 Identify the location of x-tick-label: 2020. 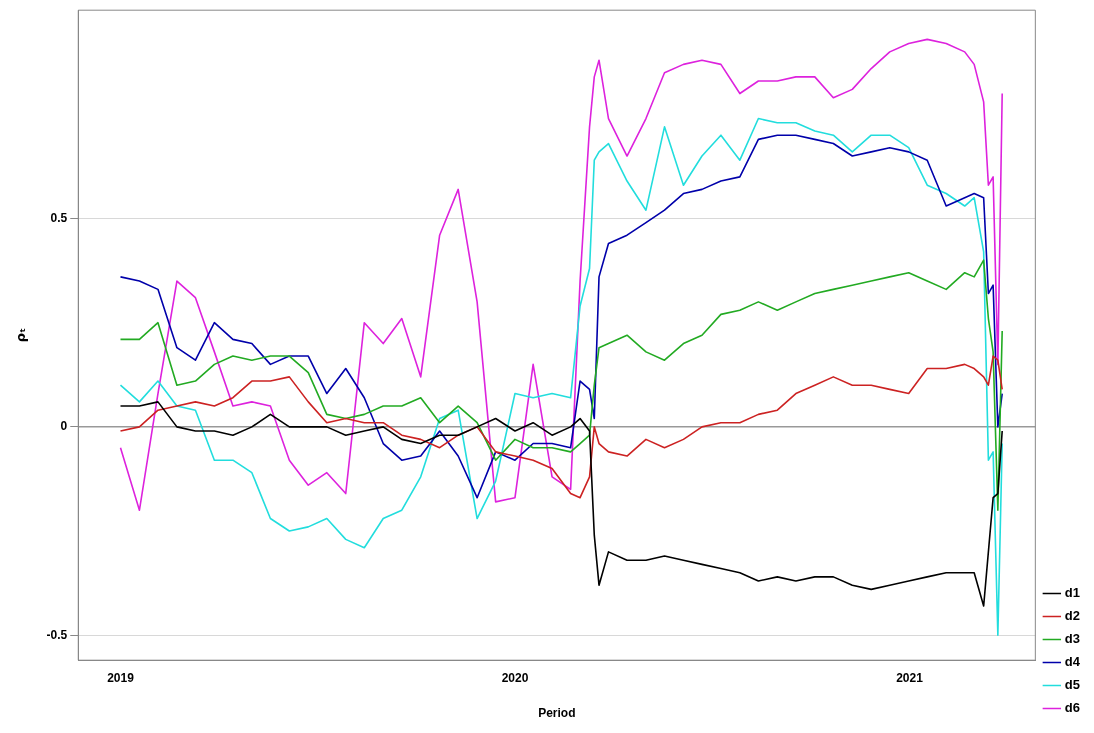
(515, 677).